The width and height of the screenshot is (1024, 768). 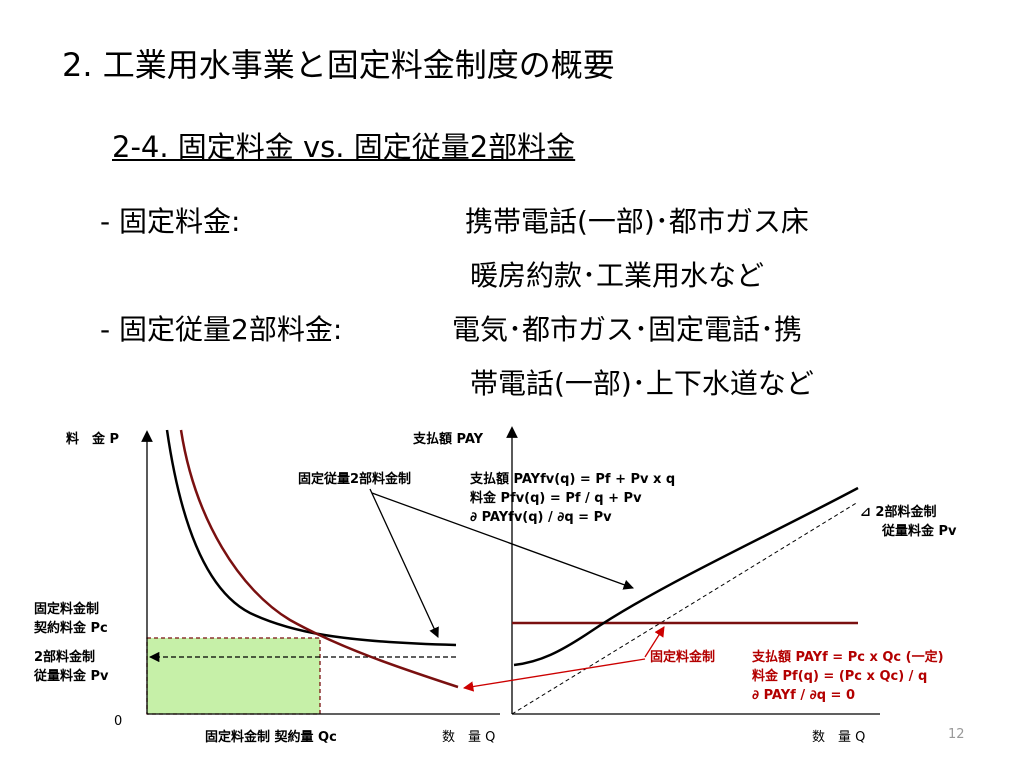 I want to click on bullet-two-part-label: - 固定従量2部料金:, so click(x=221, y=329).